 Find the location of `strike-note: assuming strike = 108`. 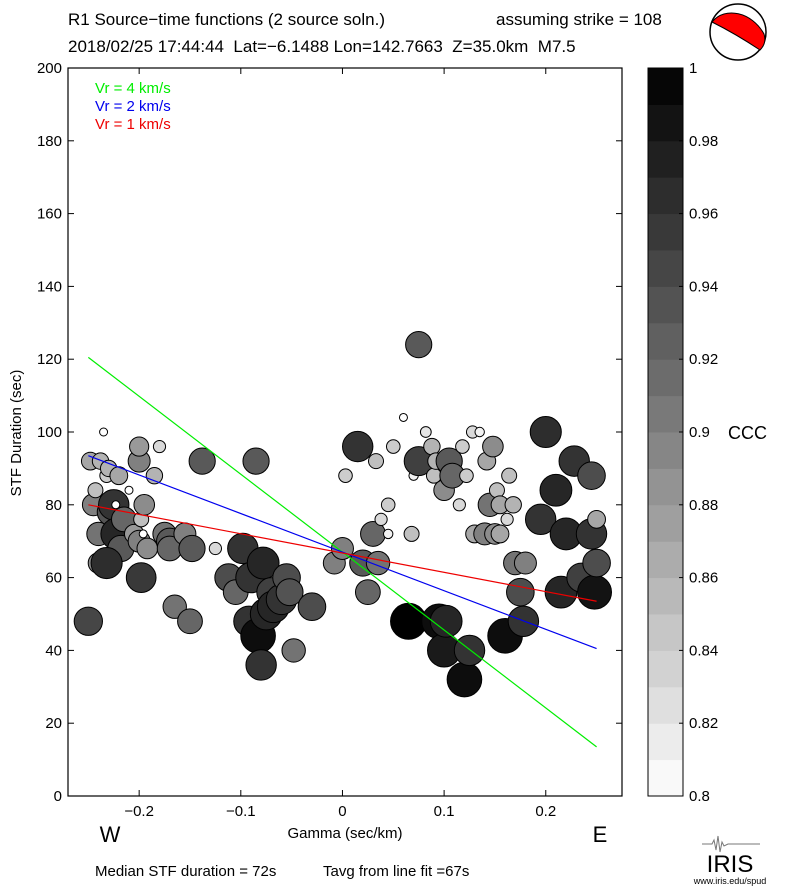

strike-note: assuming strike = 108 is located at coordinates (579, 19).